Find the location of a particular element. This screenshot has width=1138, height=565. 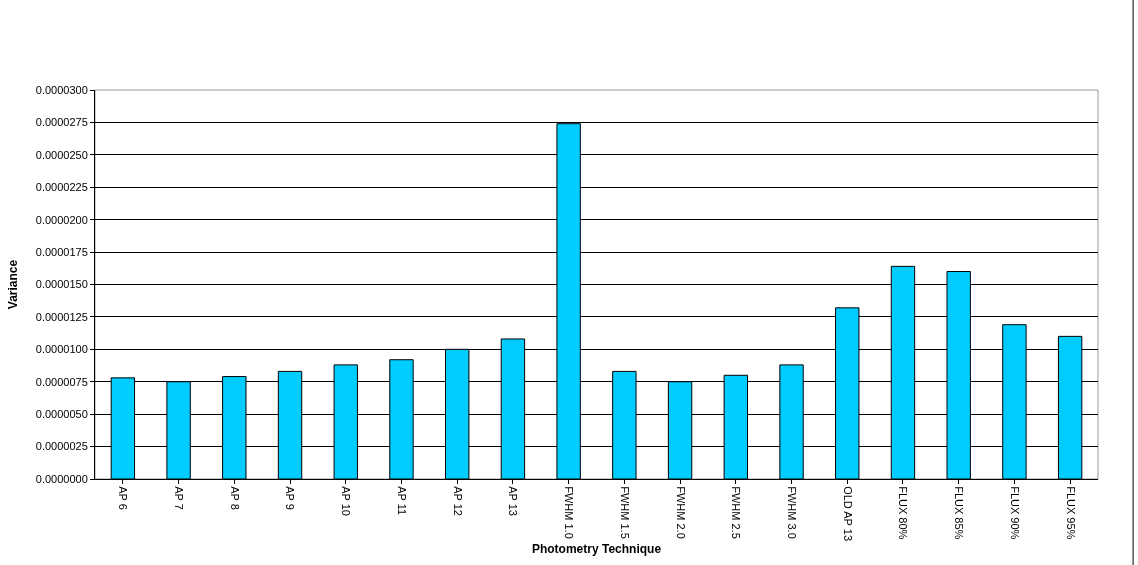

x-tick-label: AP 6 is located at coordinates (123, 498).